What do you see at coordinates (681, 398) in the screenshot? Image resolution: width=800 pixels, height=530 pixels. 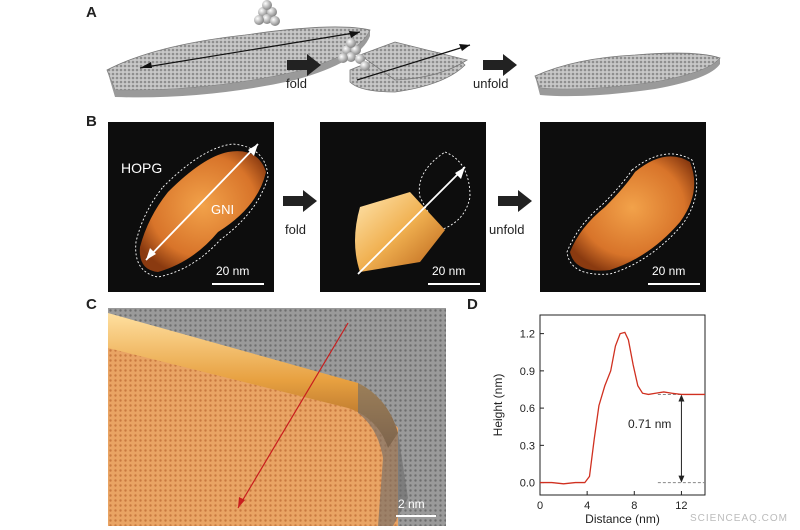 I see `height-arrow-head-top` at bounding box center [681, 398].